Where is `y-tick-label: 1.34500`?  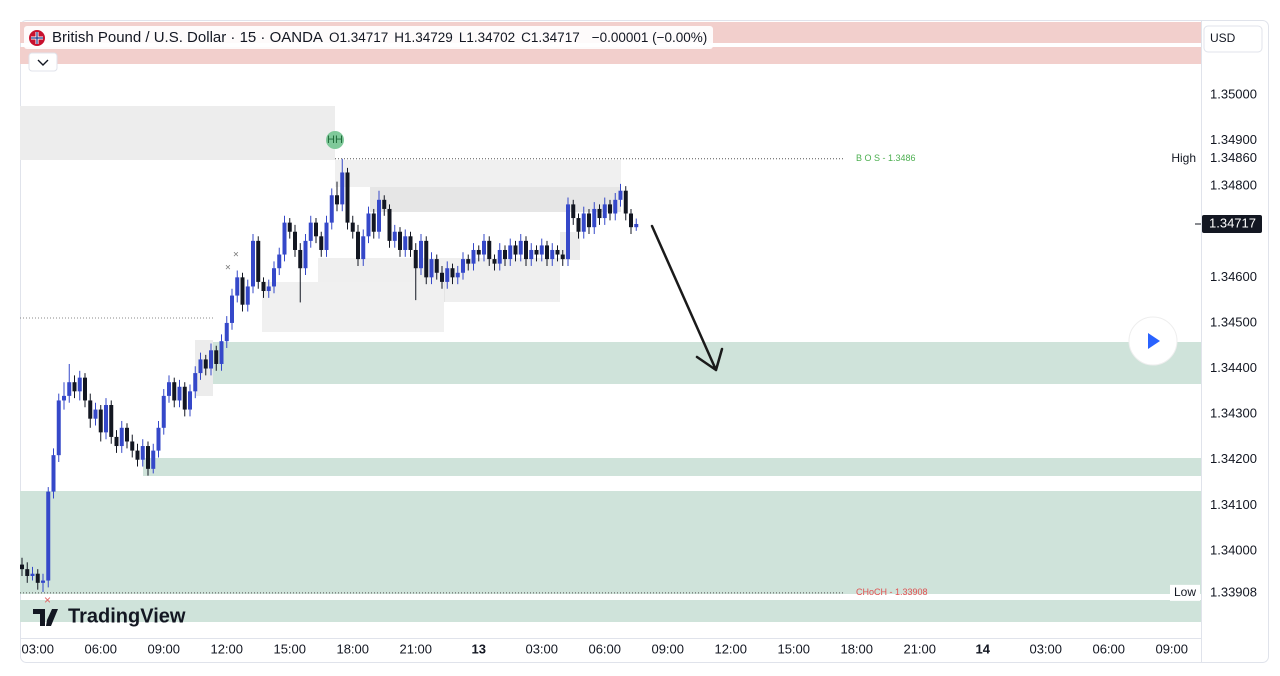
y-tick-label: 1.34500 is located at coordinates (1233, 321).